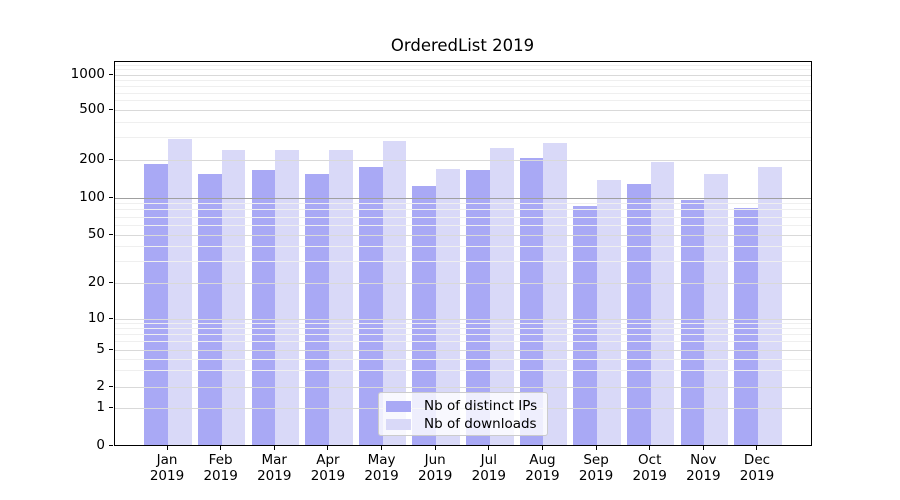 This screenshot has height=500, width=900. Describe the element at coordinates (87, 73) in the screenshot. I see `y-tick-label: 1000` at that location.